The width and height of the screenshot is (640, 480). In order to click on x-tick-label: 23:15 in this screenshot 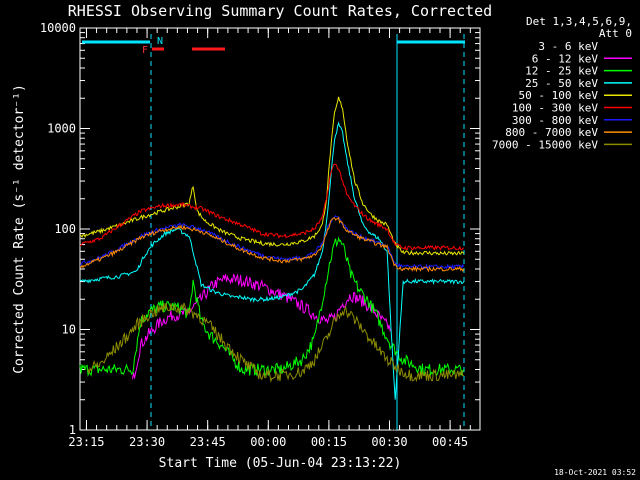, I will do `click(86, 442)`.